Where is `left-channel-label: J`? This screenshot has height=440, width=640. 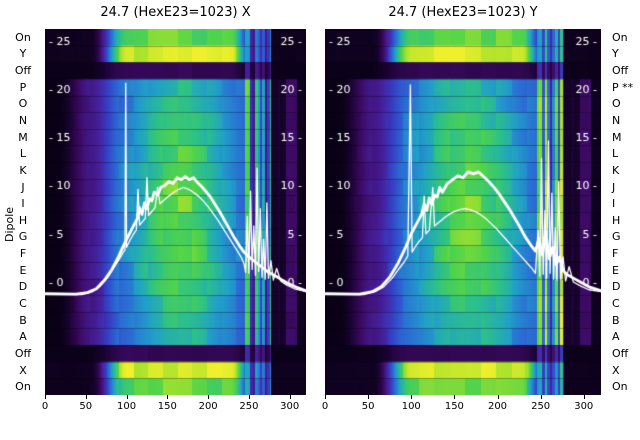 left-channel-label: J is located at coordinates (23, 187).